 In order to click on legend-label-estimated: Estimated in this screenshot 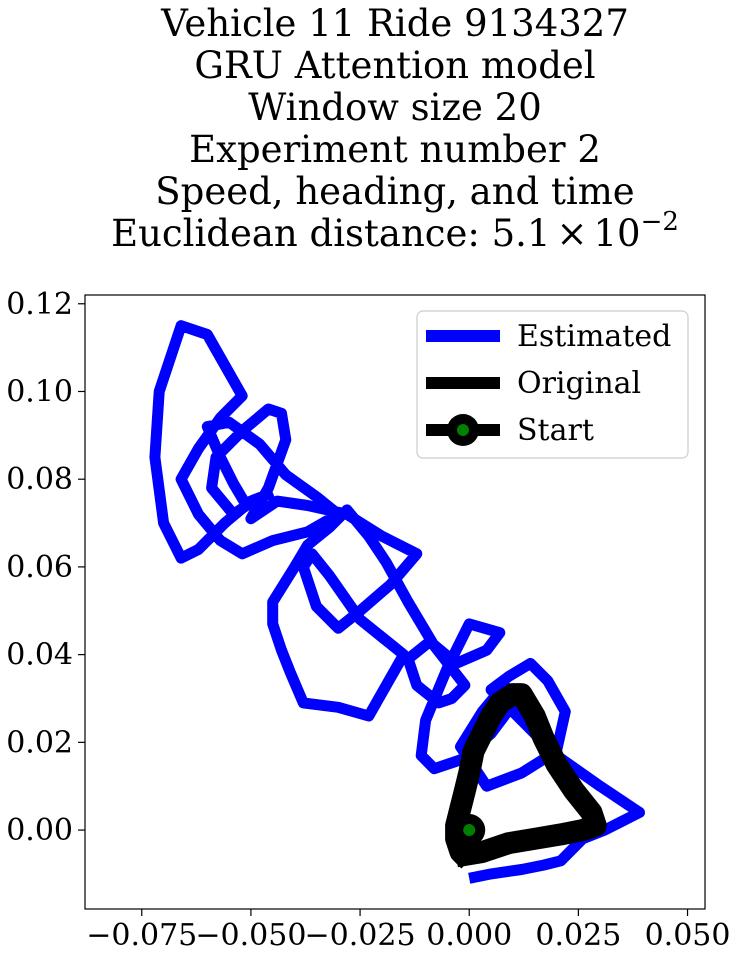, I will do `click(594, 336)`.